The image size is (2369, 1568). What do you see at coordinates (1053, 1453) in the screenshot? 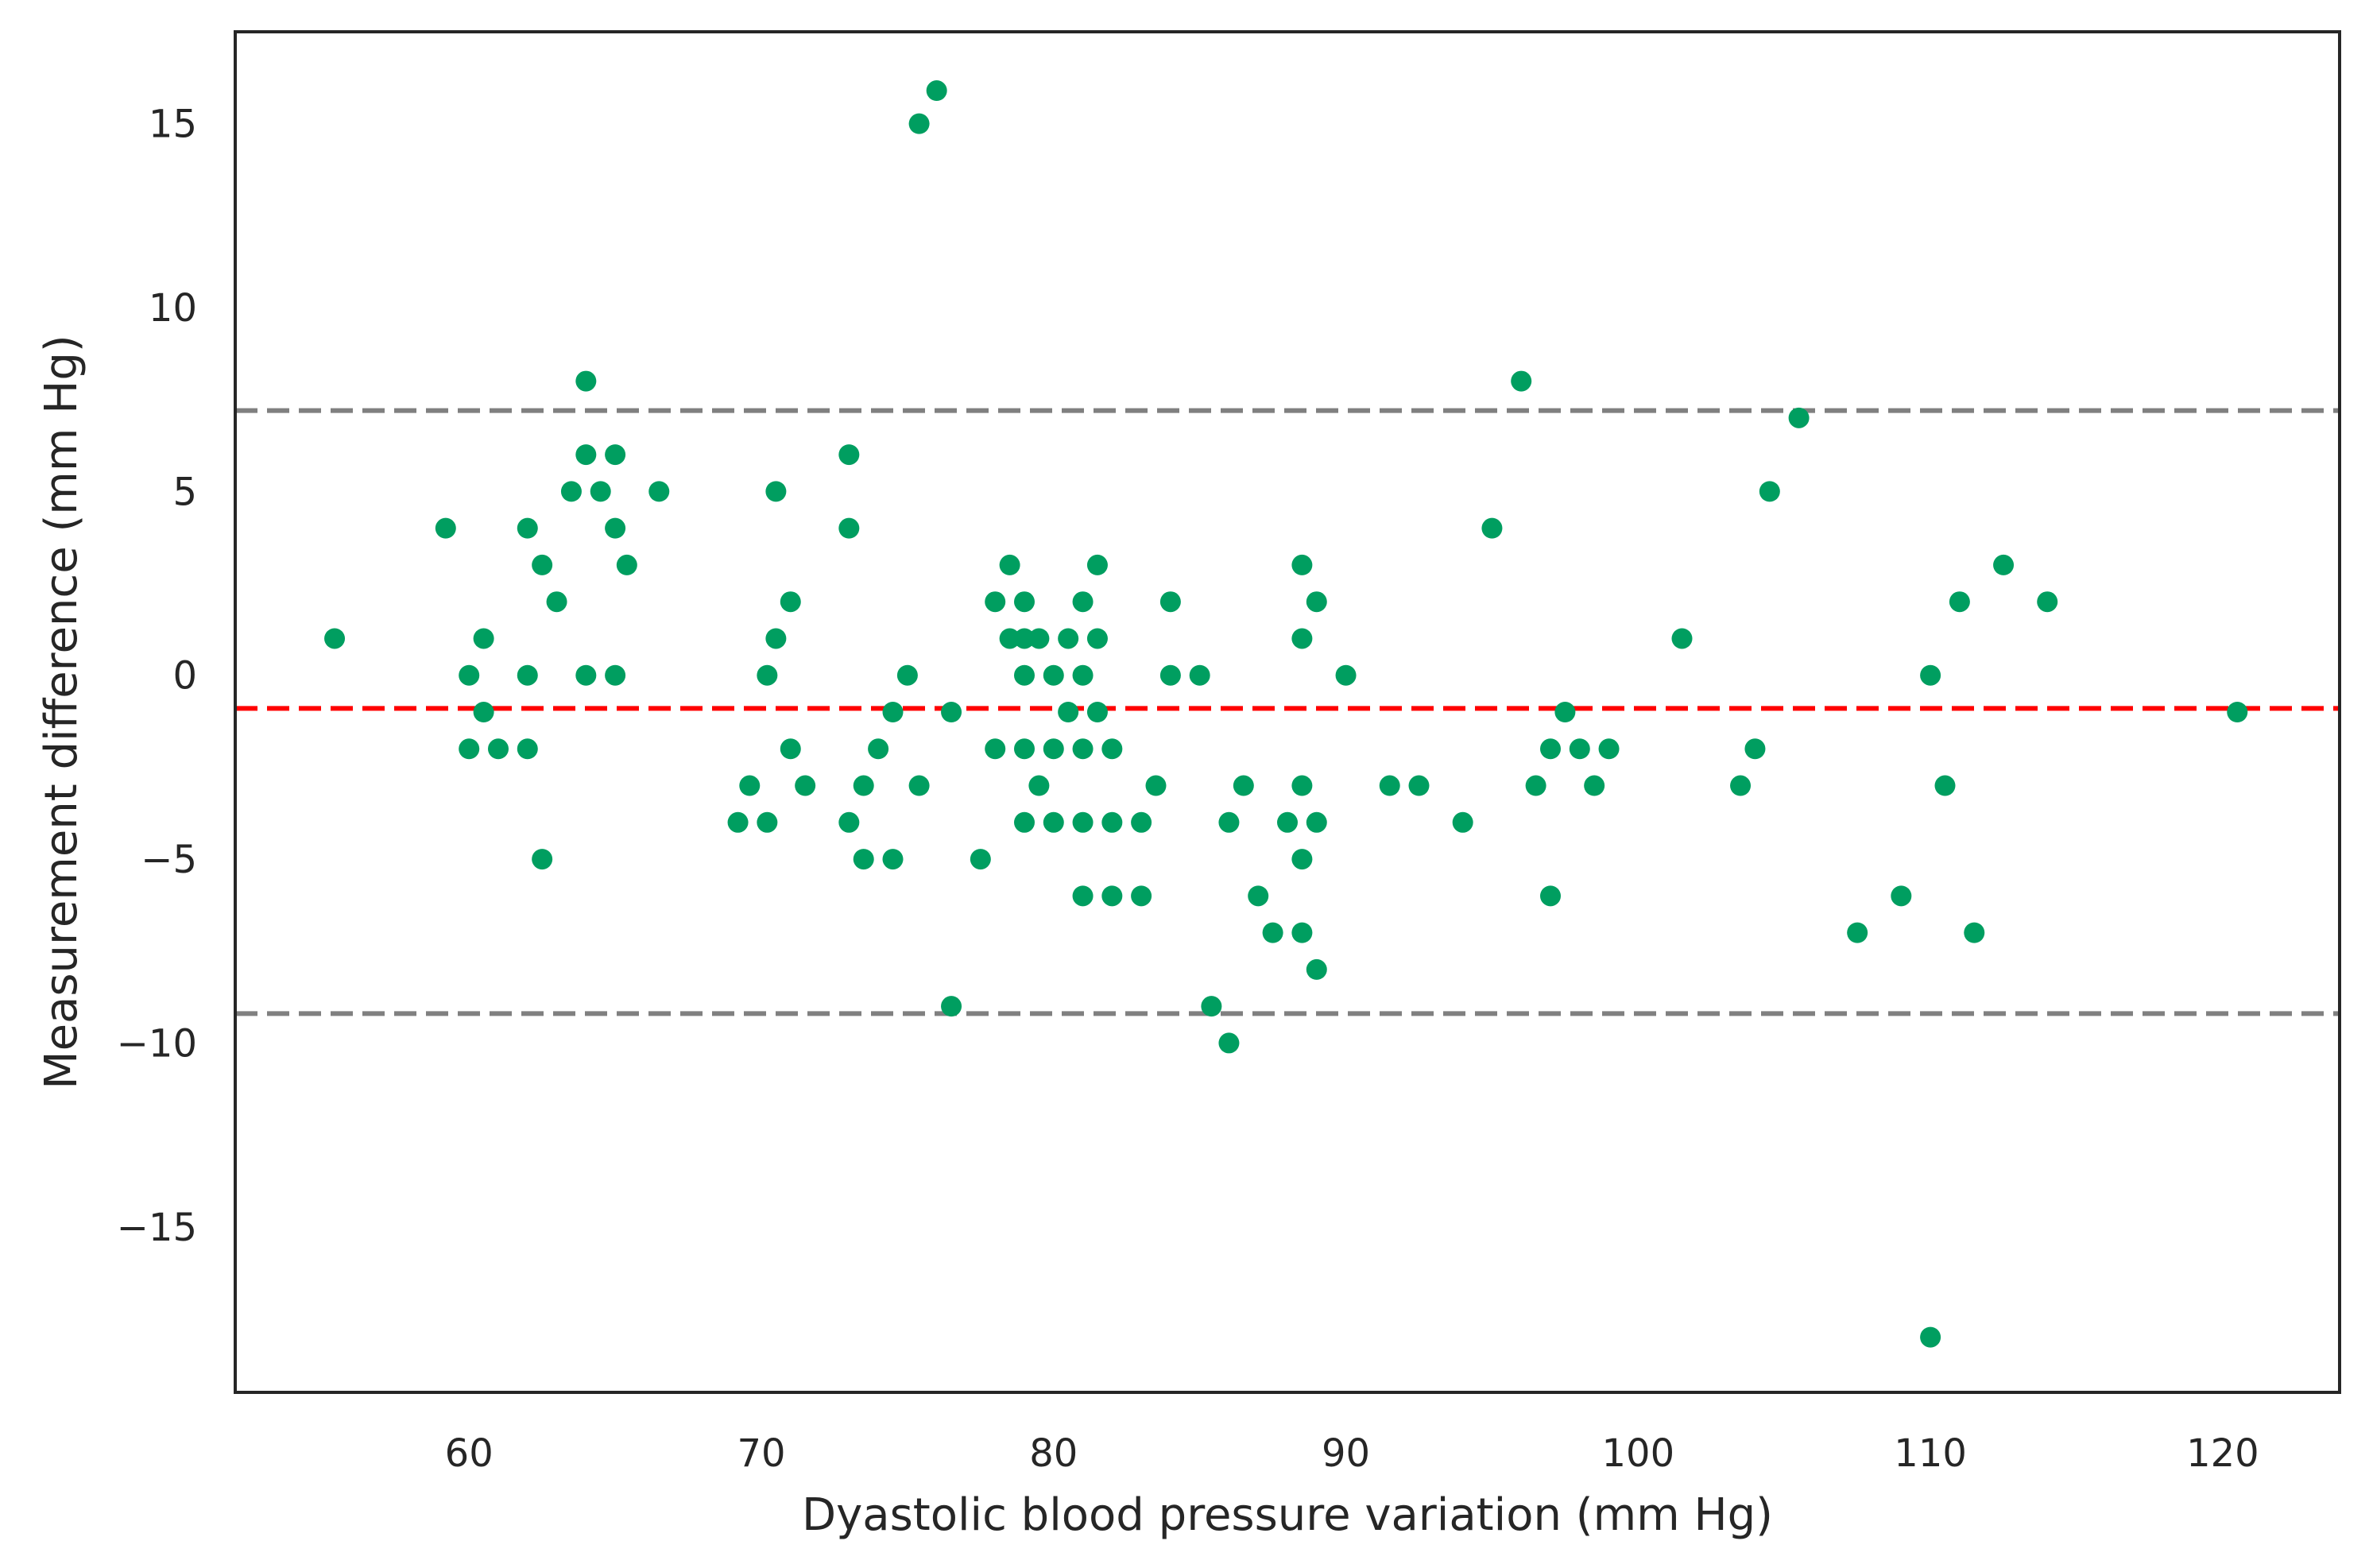
I see `x-tick-label: 80` at bounding box center [1053, 1453].